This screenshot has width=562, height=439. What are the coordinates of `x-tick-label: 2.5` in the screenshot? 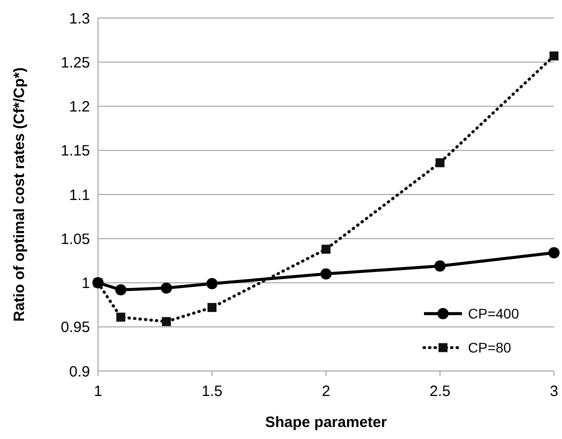 It's located at (440, 391).